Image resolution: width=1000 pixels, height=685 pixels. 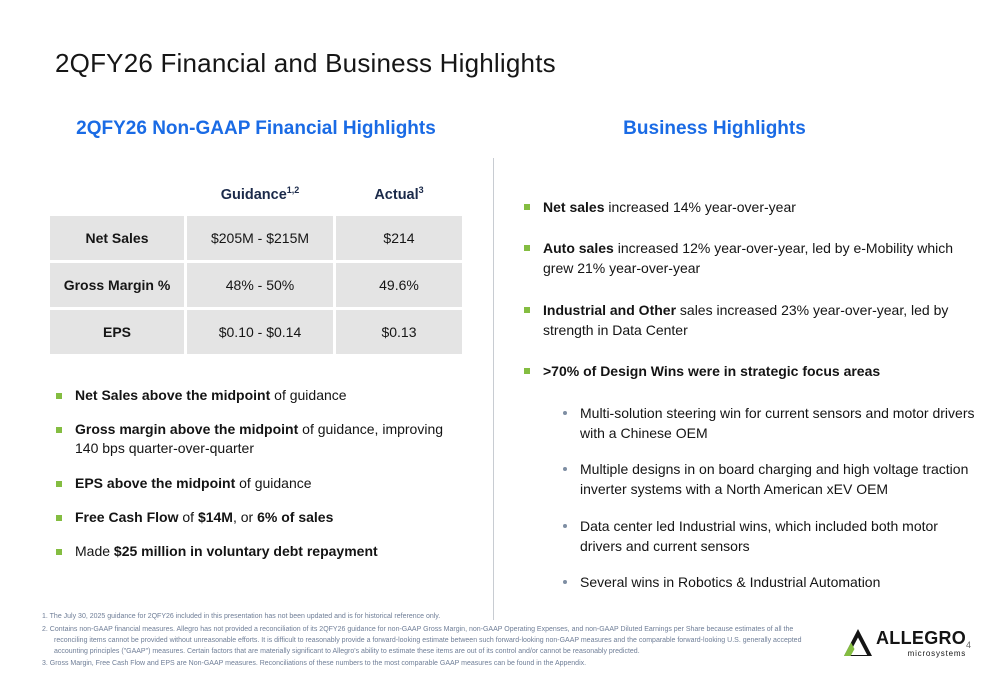 I want to click on allegro-logo-mark-icon, so click(x=858, y=643).